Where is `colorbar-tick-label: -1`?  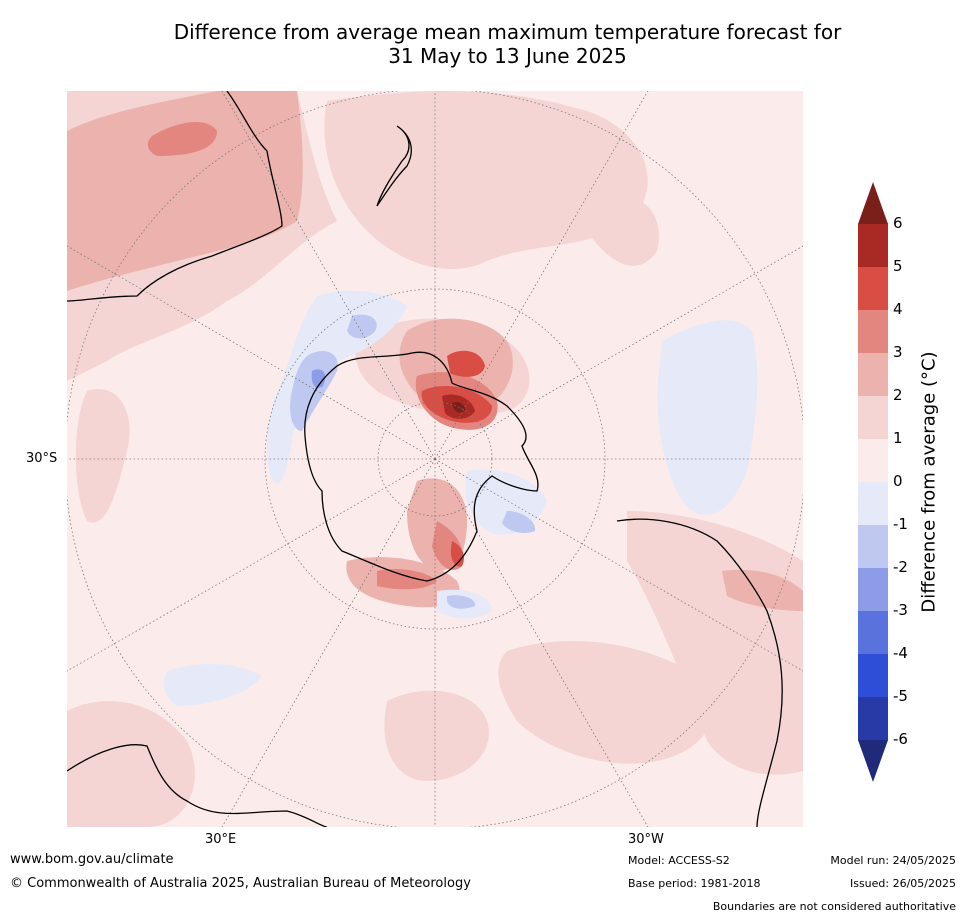 colorbar-tick-label: -1 is located at coordinates (900, 524).